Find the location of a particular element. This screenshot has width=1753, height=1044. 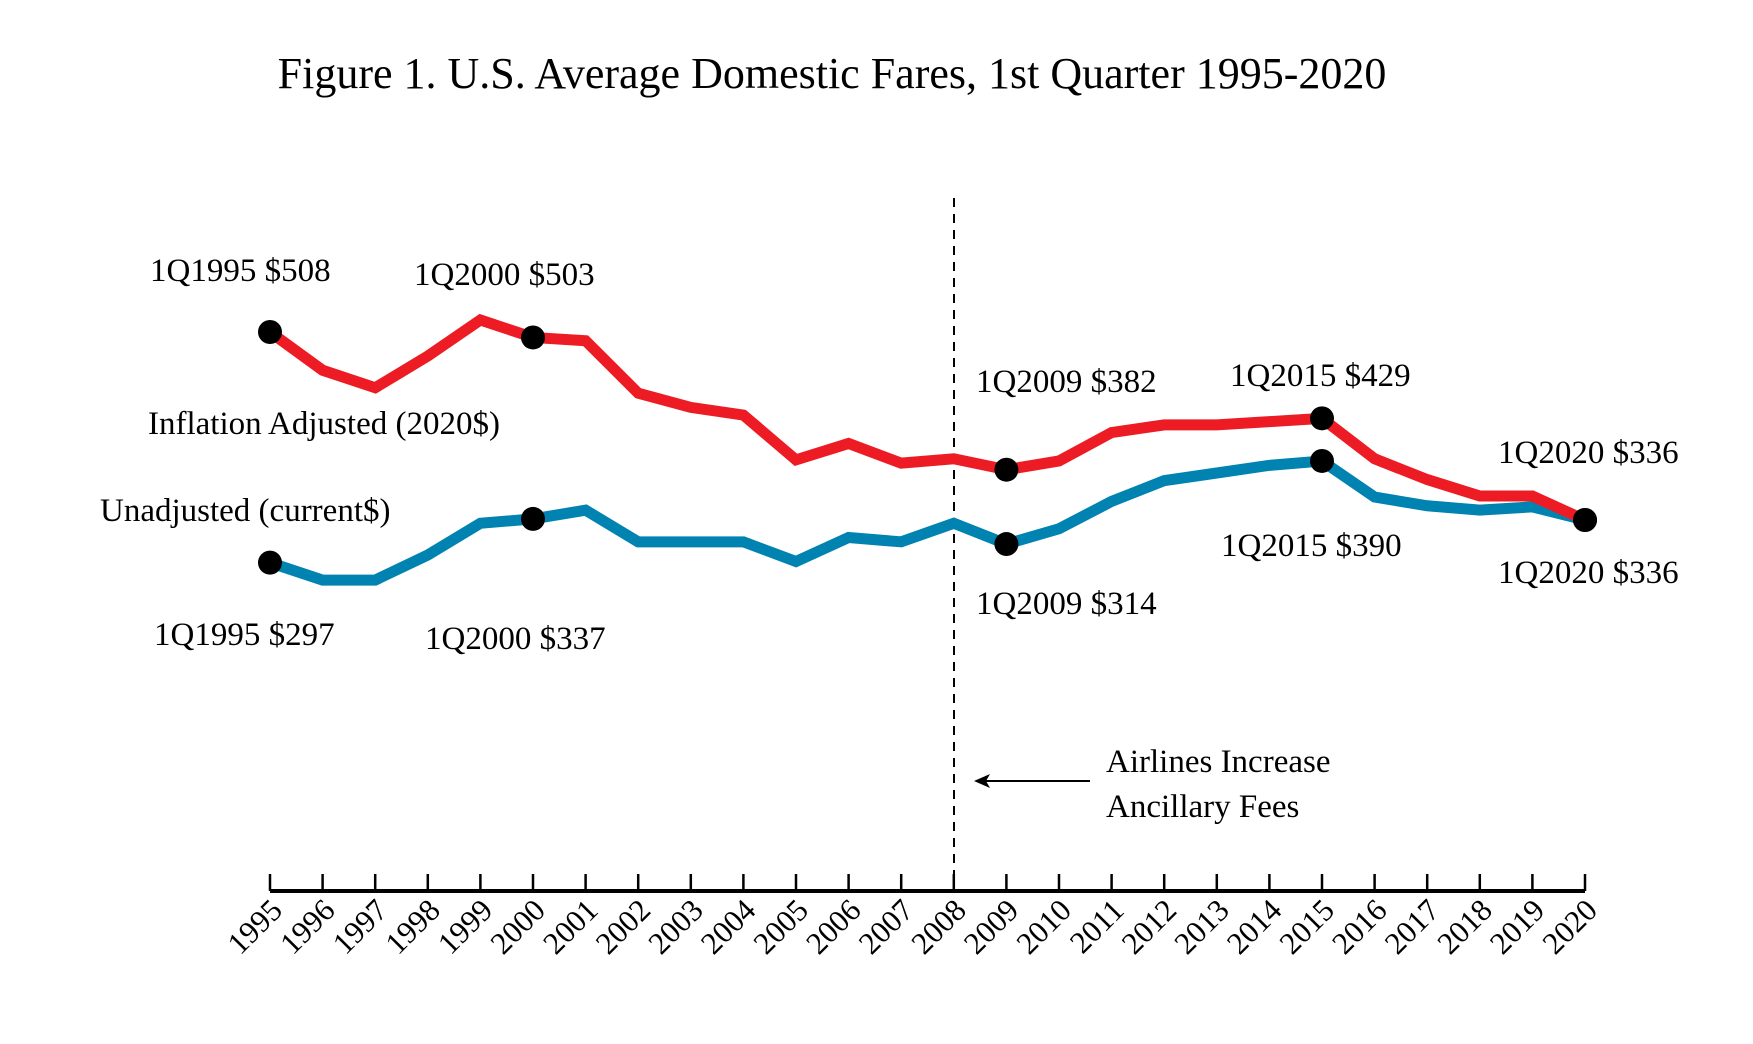

x-tick-label-2008: 2008 is located at coordinates (938, 926).